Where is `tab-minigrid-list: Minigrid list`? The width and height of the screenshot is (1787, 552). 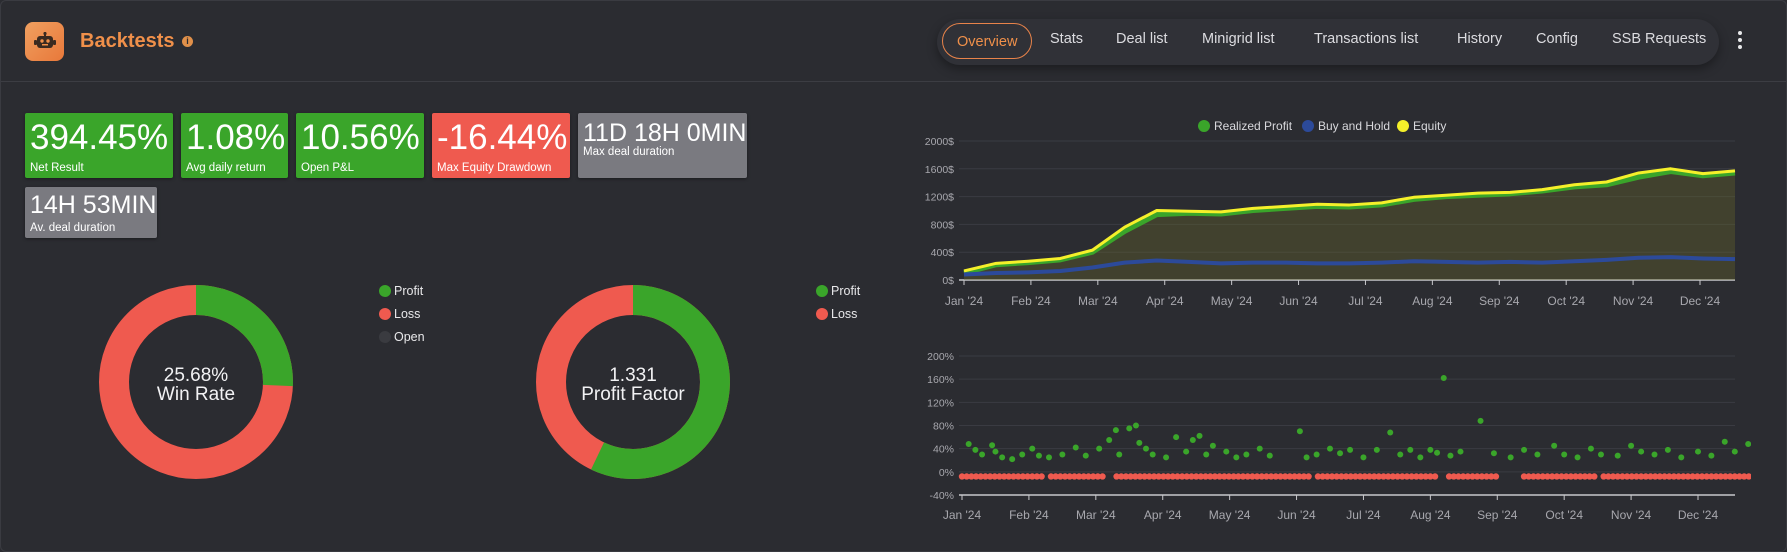 tab-minigrid-list: Minigrid list is located at coordinates (1238, 39).